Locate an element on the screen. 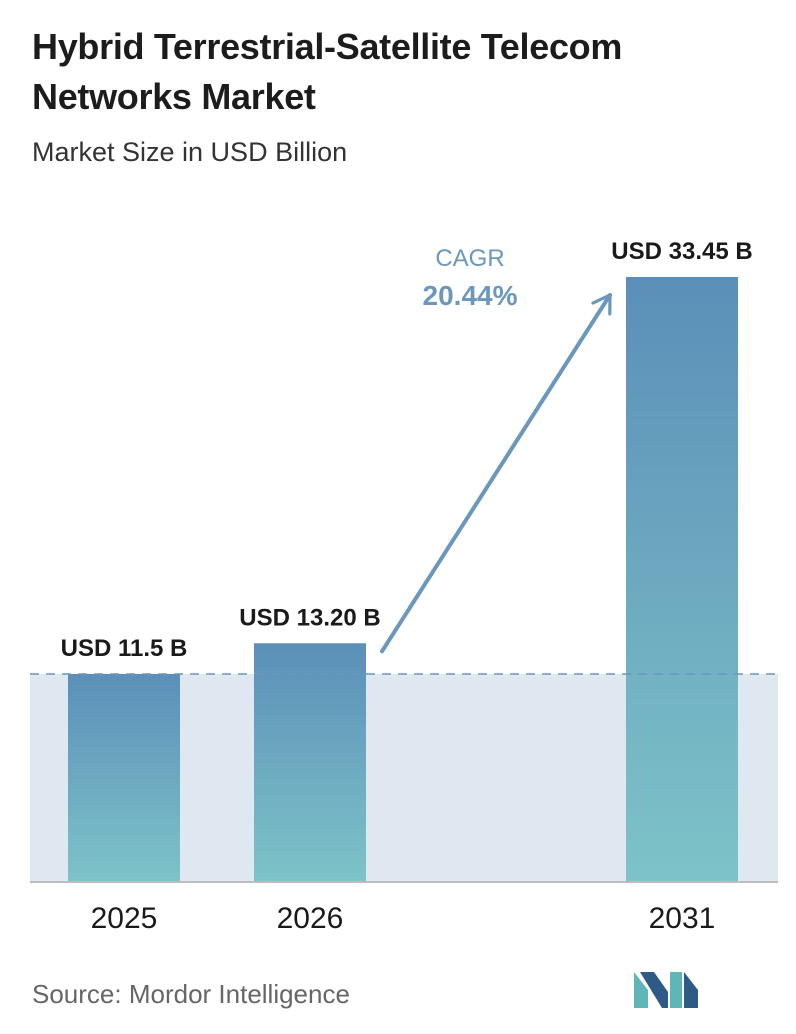  x-tick-label-2031: 2031 is located at coordinates (682, 918).